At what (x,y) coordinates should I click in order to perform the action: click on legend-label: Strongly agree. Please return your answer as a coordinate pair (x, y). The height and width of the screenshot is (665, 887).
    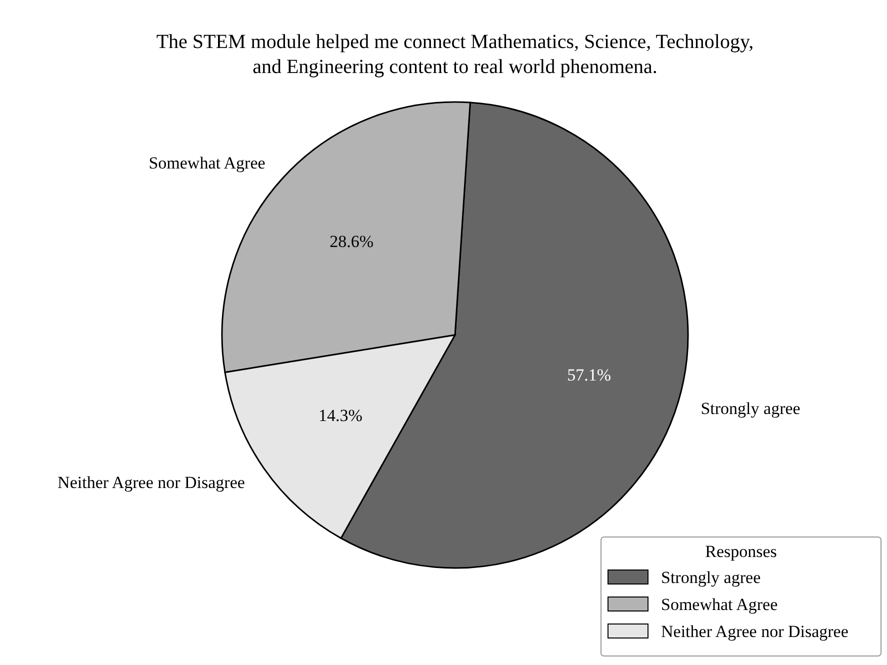
    Looking at the image, I should click on (711, 577).